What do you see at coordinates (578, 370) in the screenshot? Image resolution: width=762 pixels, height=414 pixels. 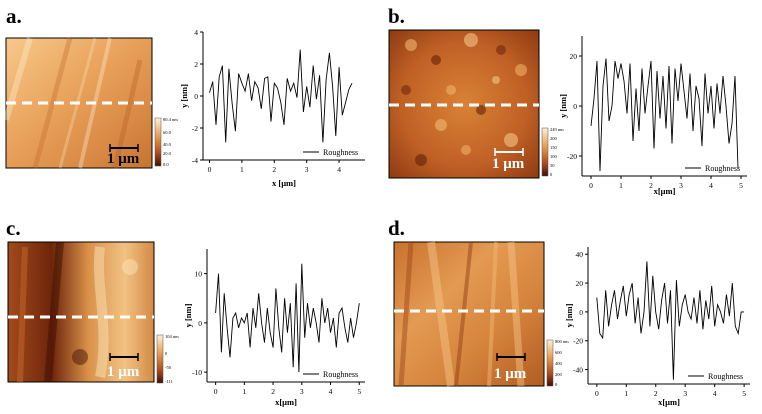 I see `y-tick-label: -40` at bounding box center [578, 370].